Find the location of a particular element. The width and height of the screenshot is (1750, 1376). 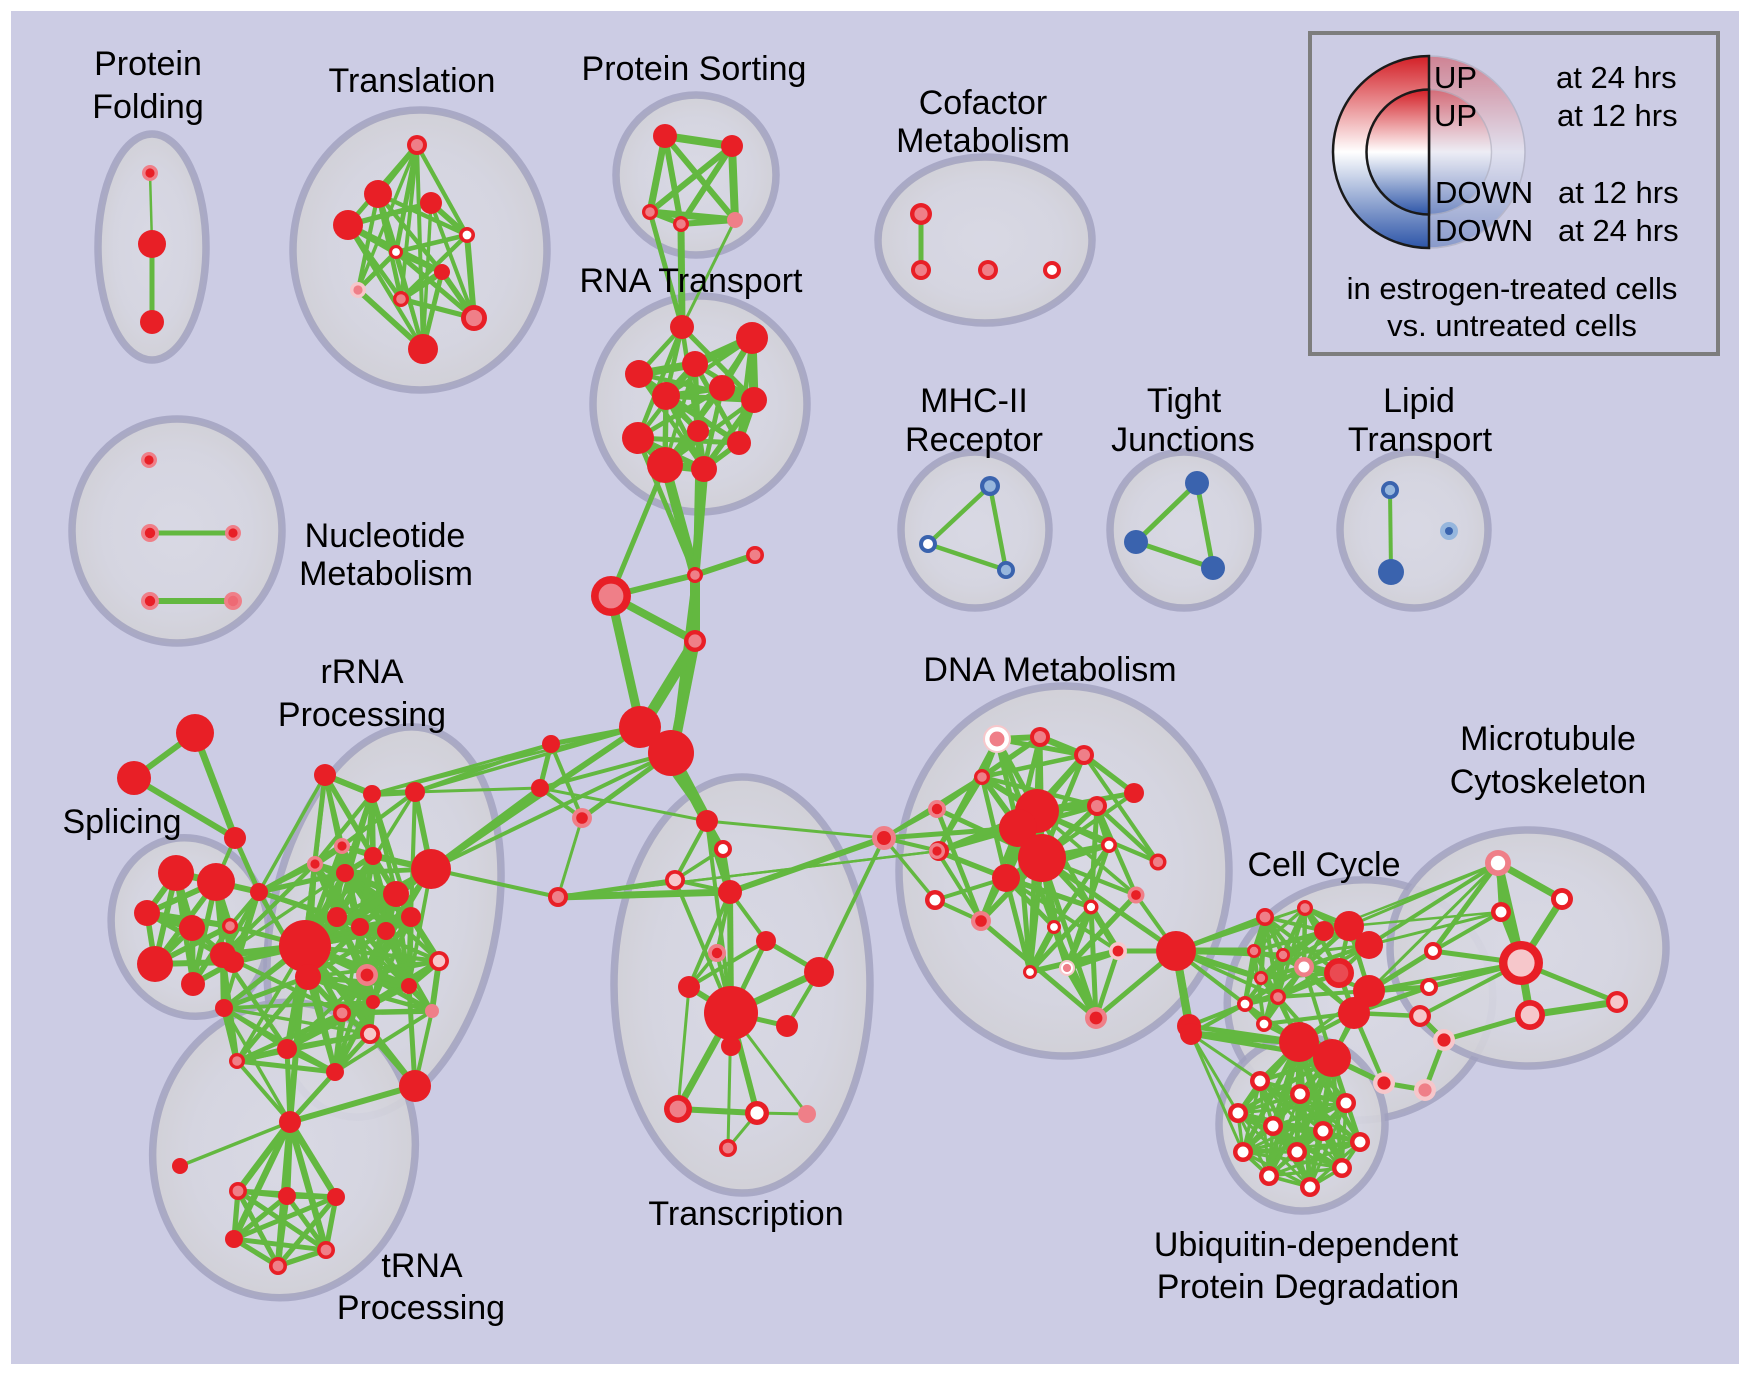

svg-text: Transport is located at coordinates (1420, 440).